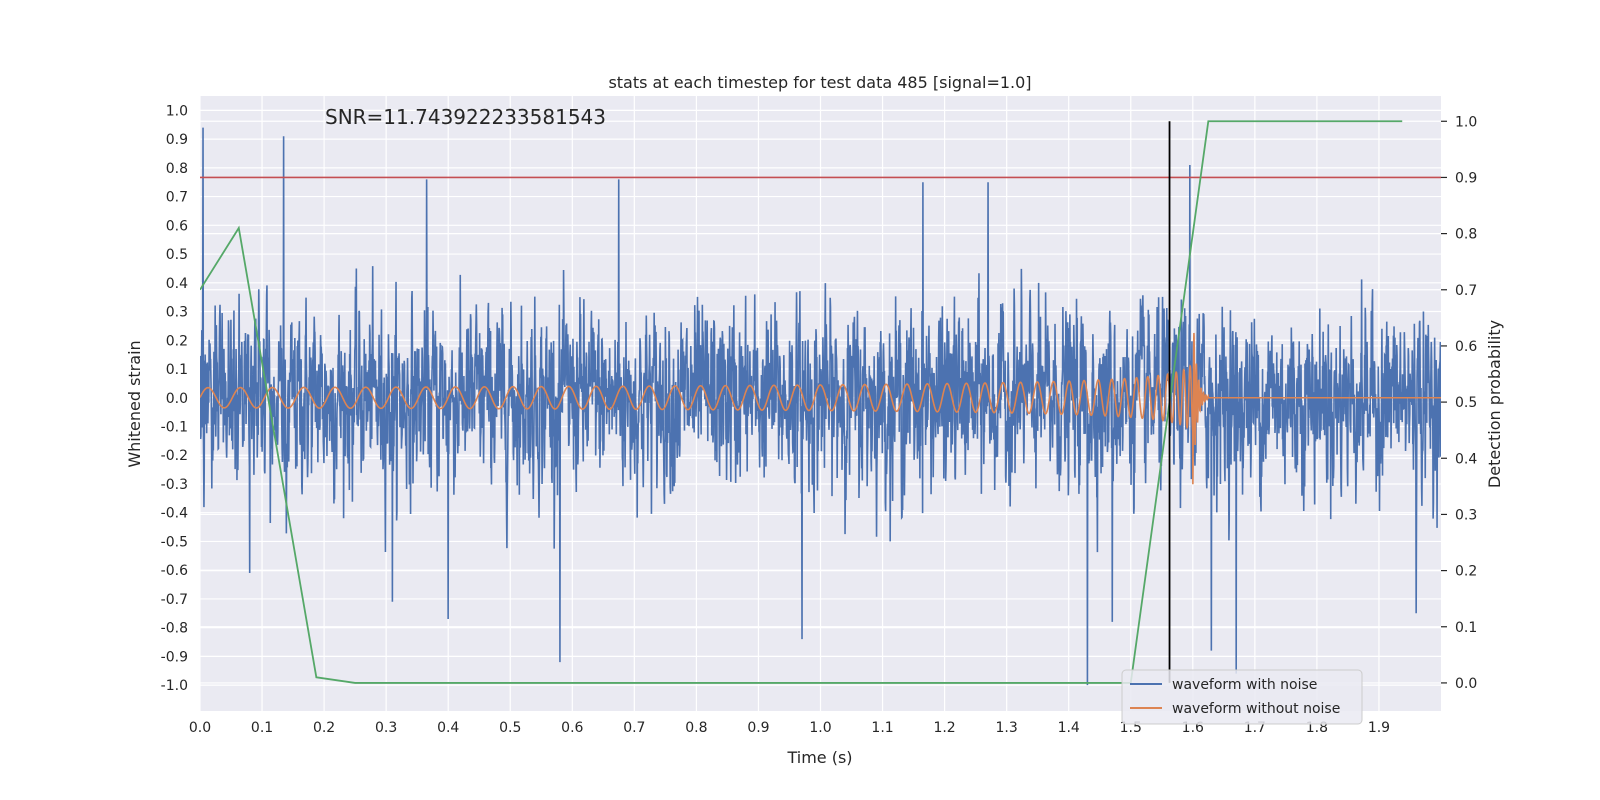  Describe the element at coordinates (174, 514) in the screenshot. I see `y-tick-label-left: -0.4` at that location.